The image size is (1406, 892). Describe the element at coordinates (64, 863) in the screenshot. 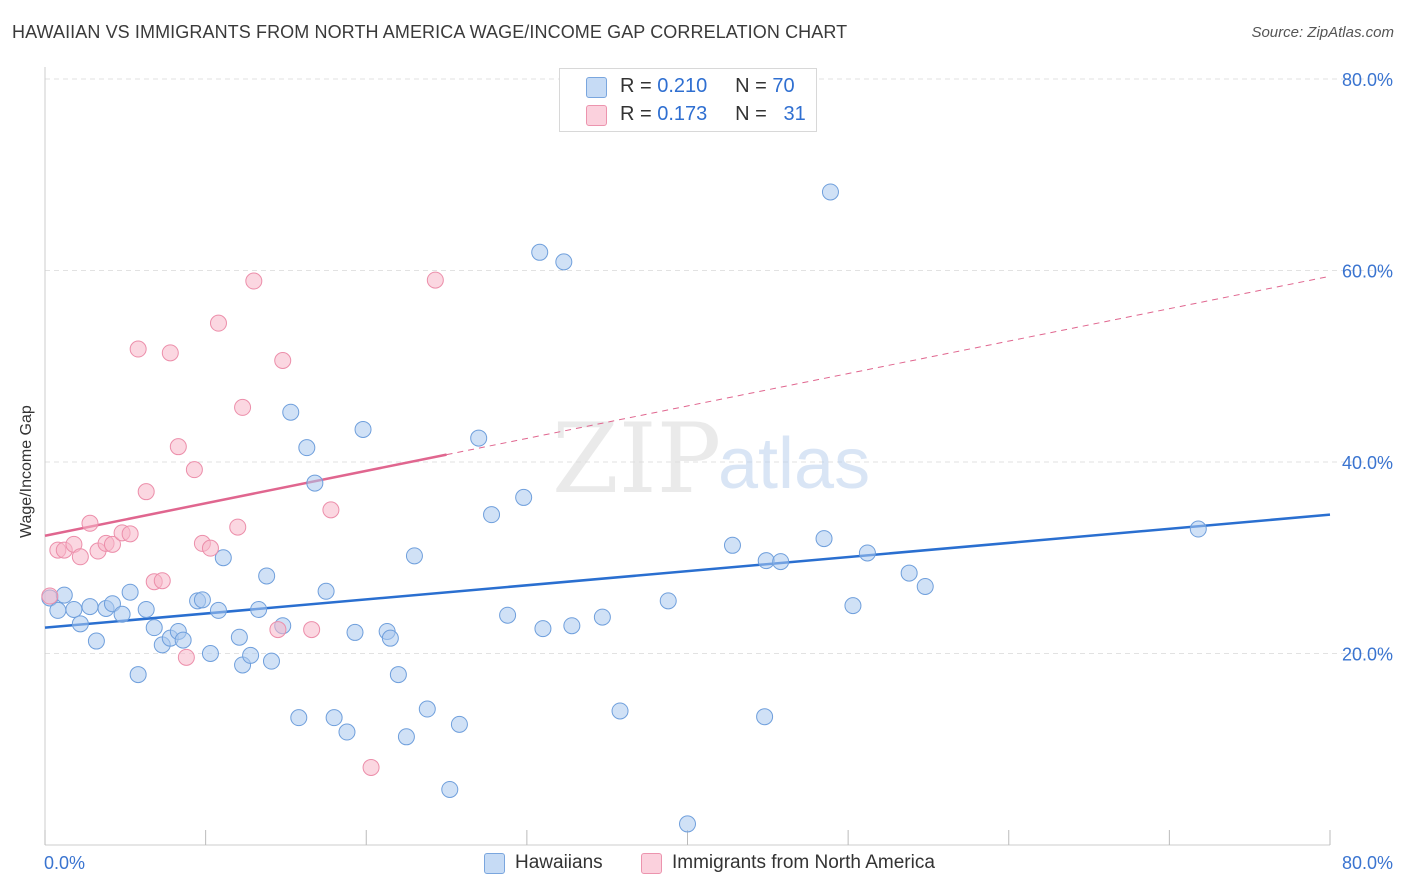

I see `x-tick-label: 0.0%` at that location.